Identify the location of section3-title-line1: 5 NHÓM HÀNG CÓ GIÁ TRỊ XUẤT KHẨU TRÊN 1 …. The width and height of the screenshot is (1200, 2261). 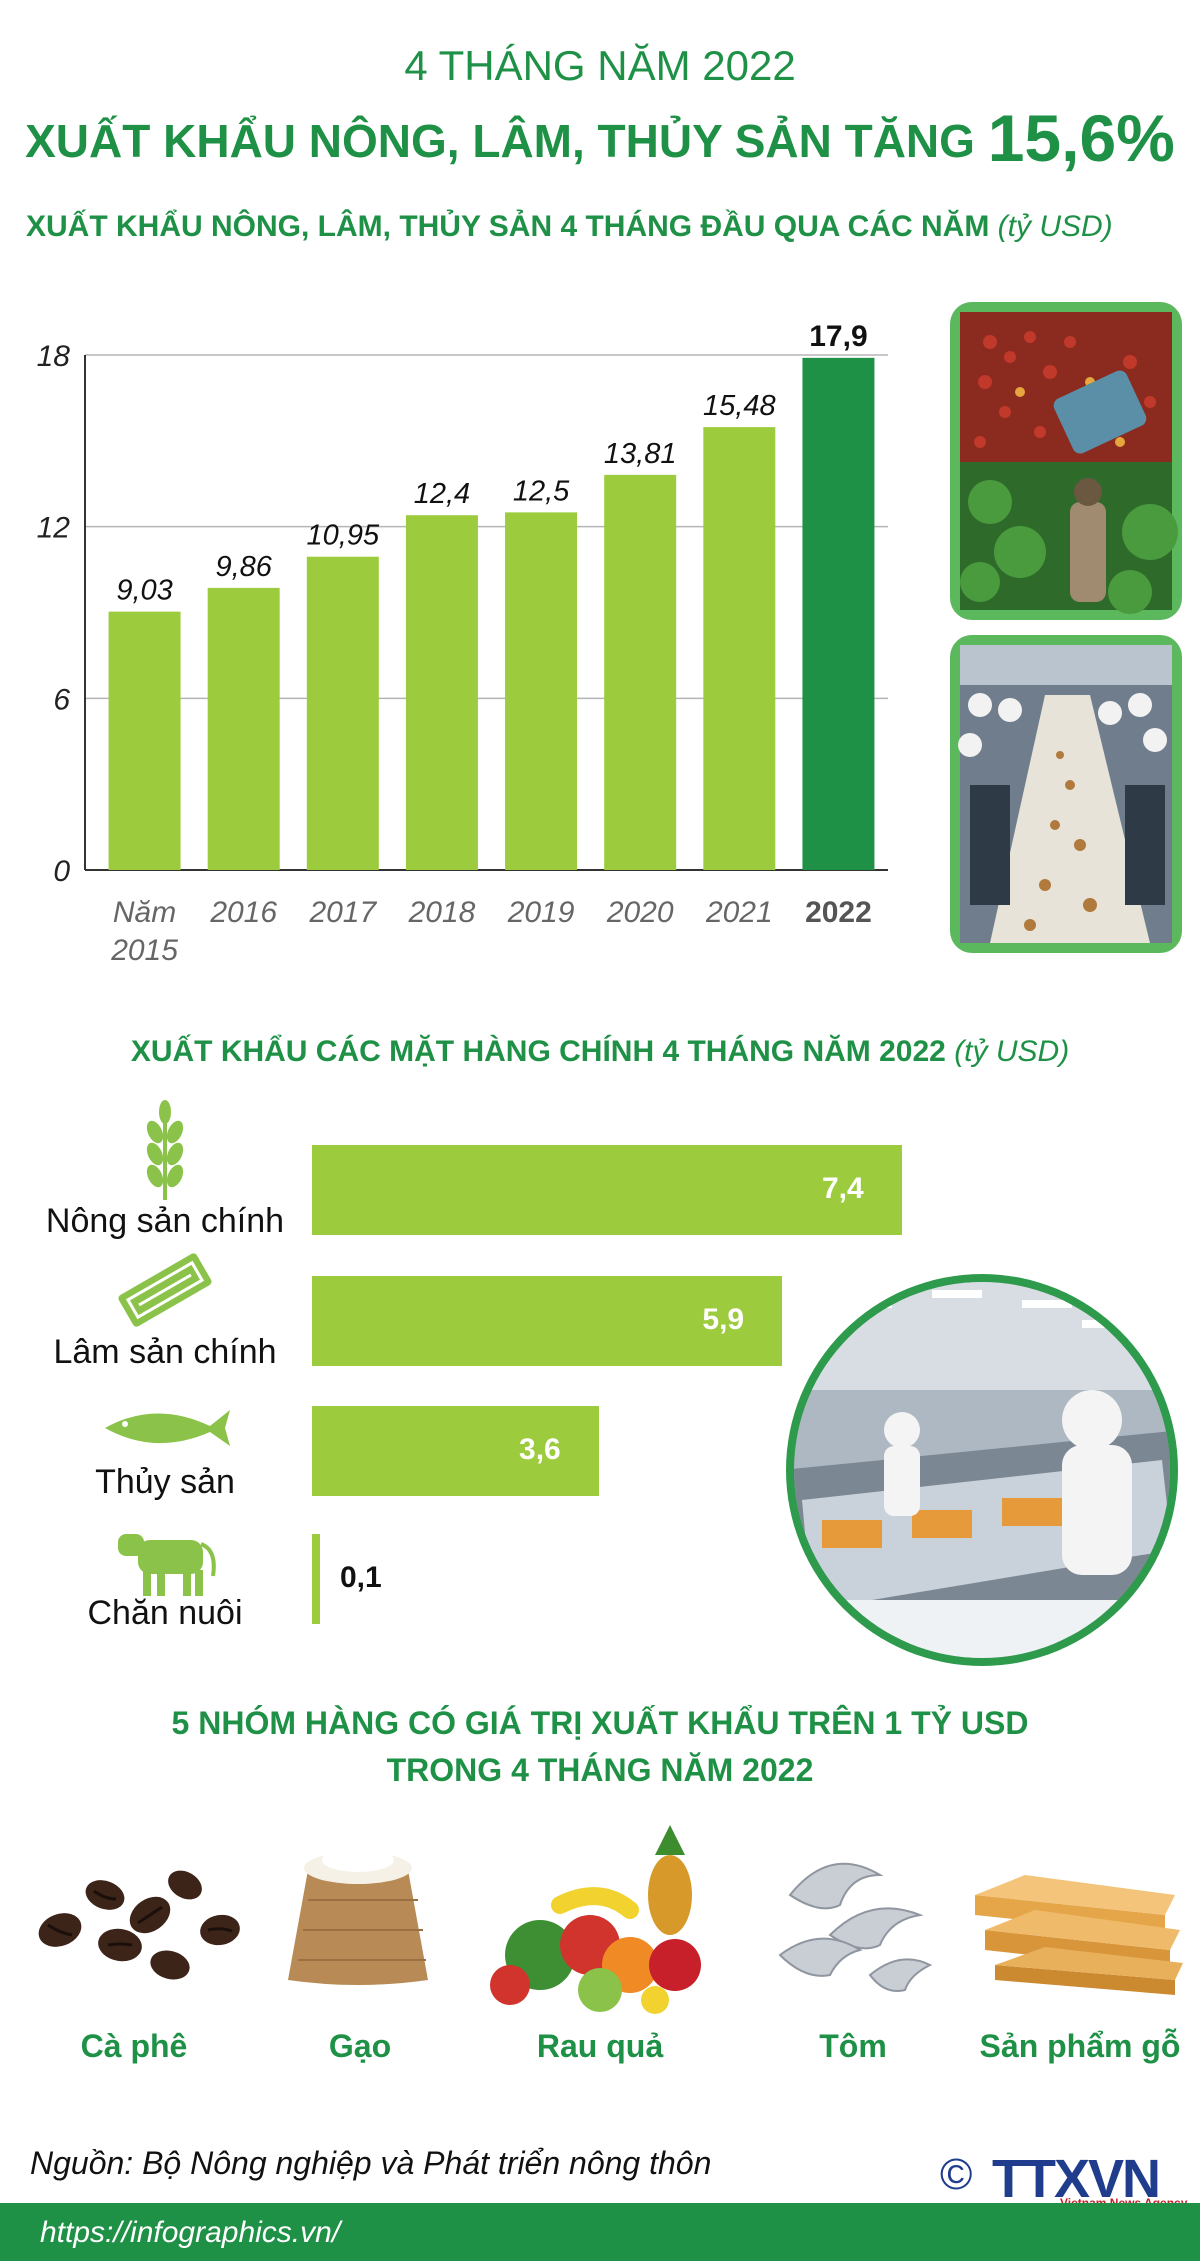
(600, 1723).